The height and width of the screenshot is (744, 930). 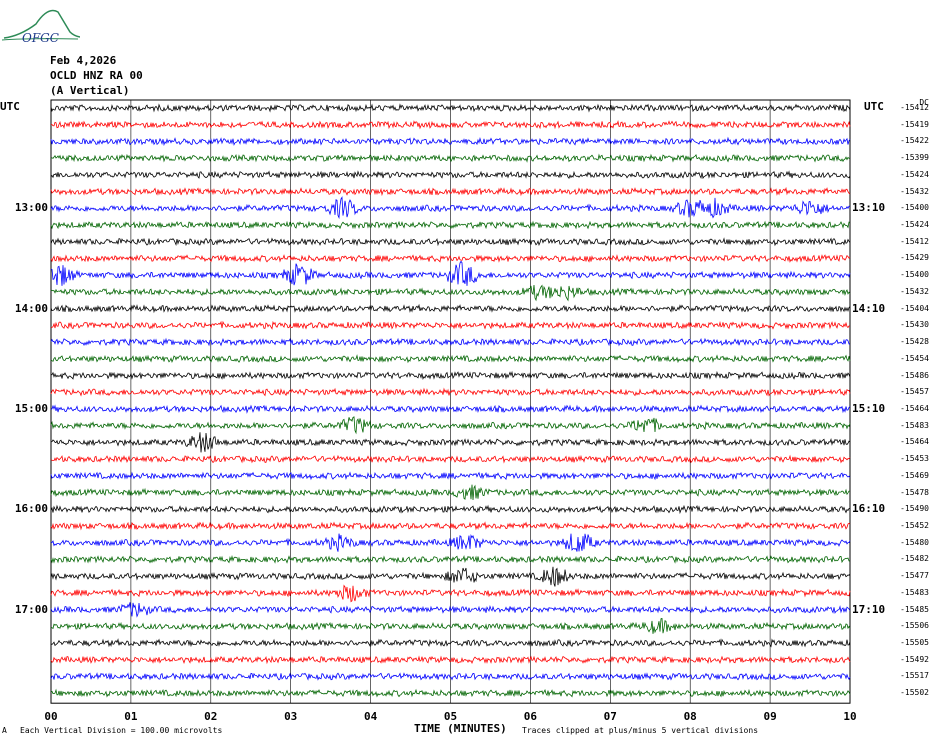 I want to click on dc-offset-label: -15428, so click(x=914, y=342).